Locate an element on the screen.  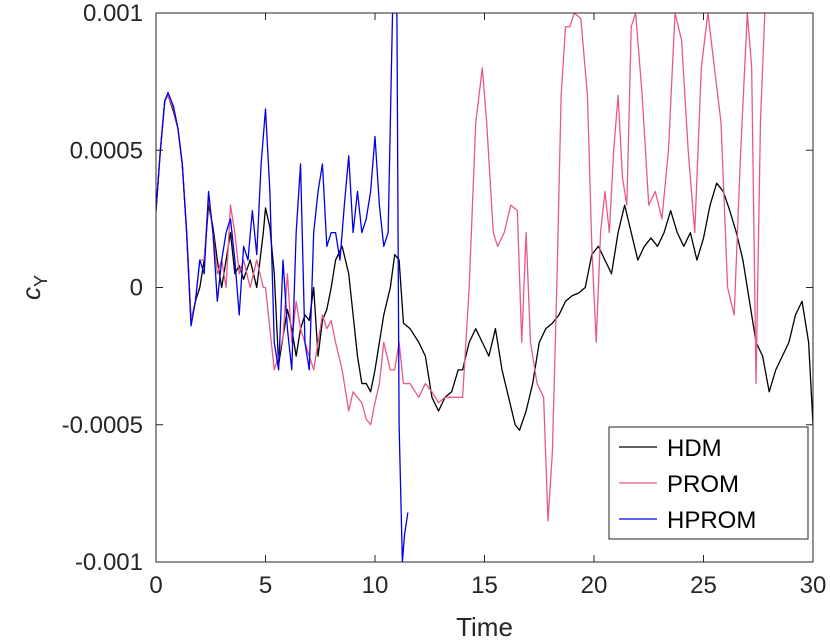
x-tick-label: 20 is located at coordinates (594, 585).